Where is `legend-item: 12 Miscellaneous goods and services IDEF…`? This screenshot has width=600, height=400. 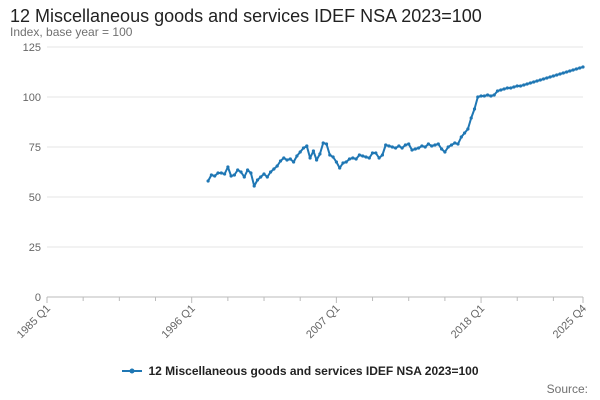
legend-item: 12 Miscellaneous goods and services IDEF… is located at coordinates (300, 371).